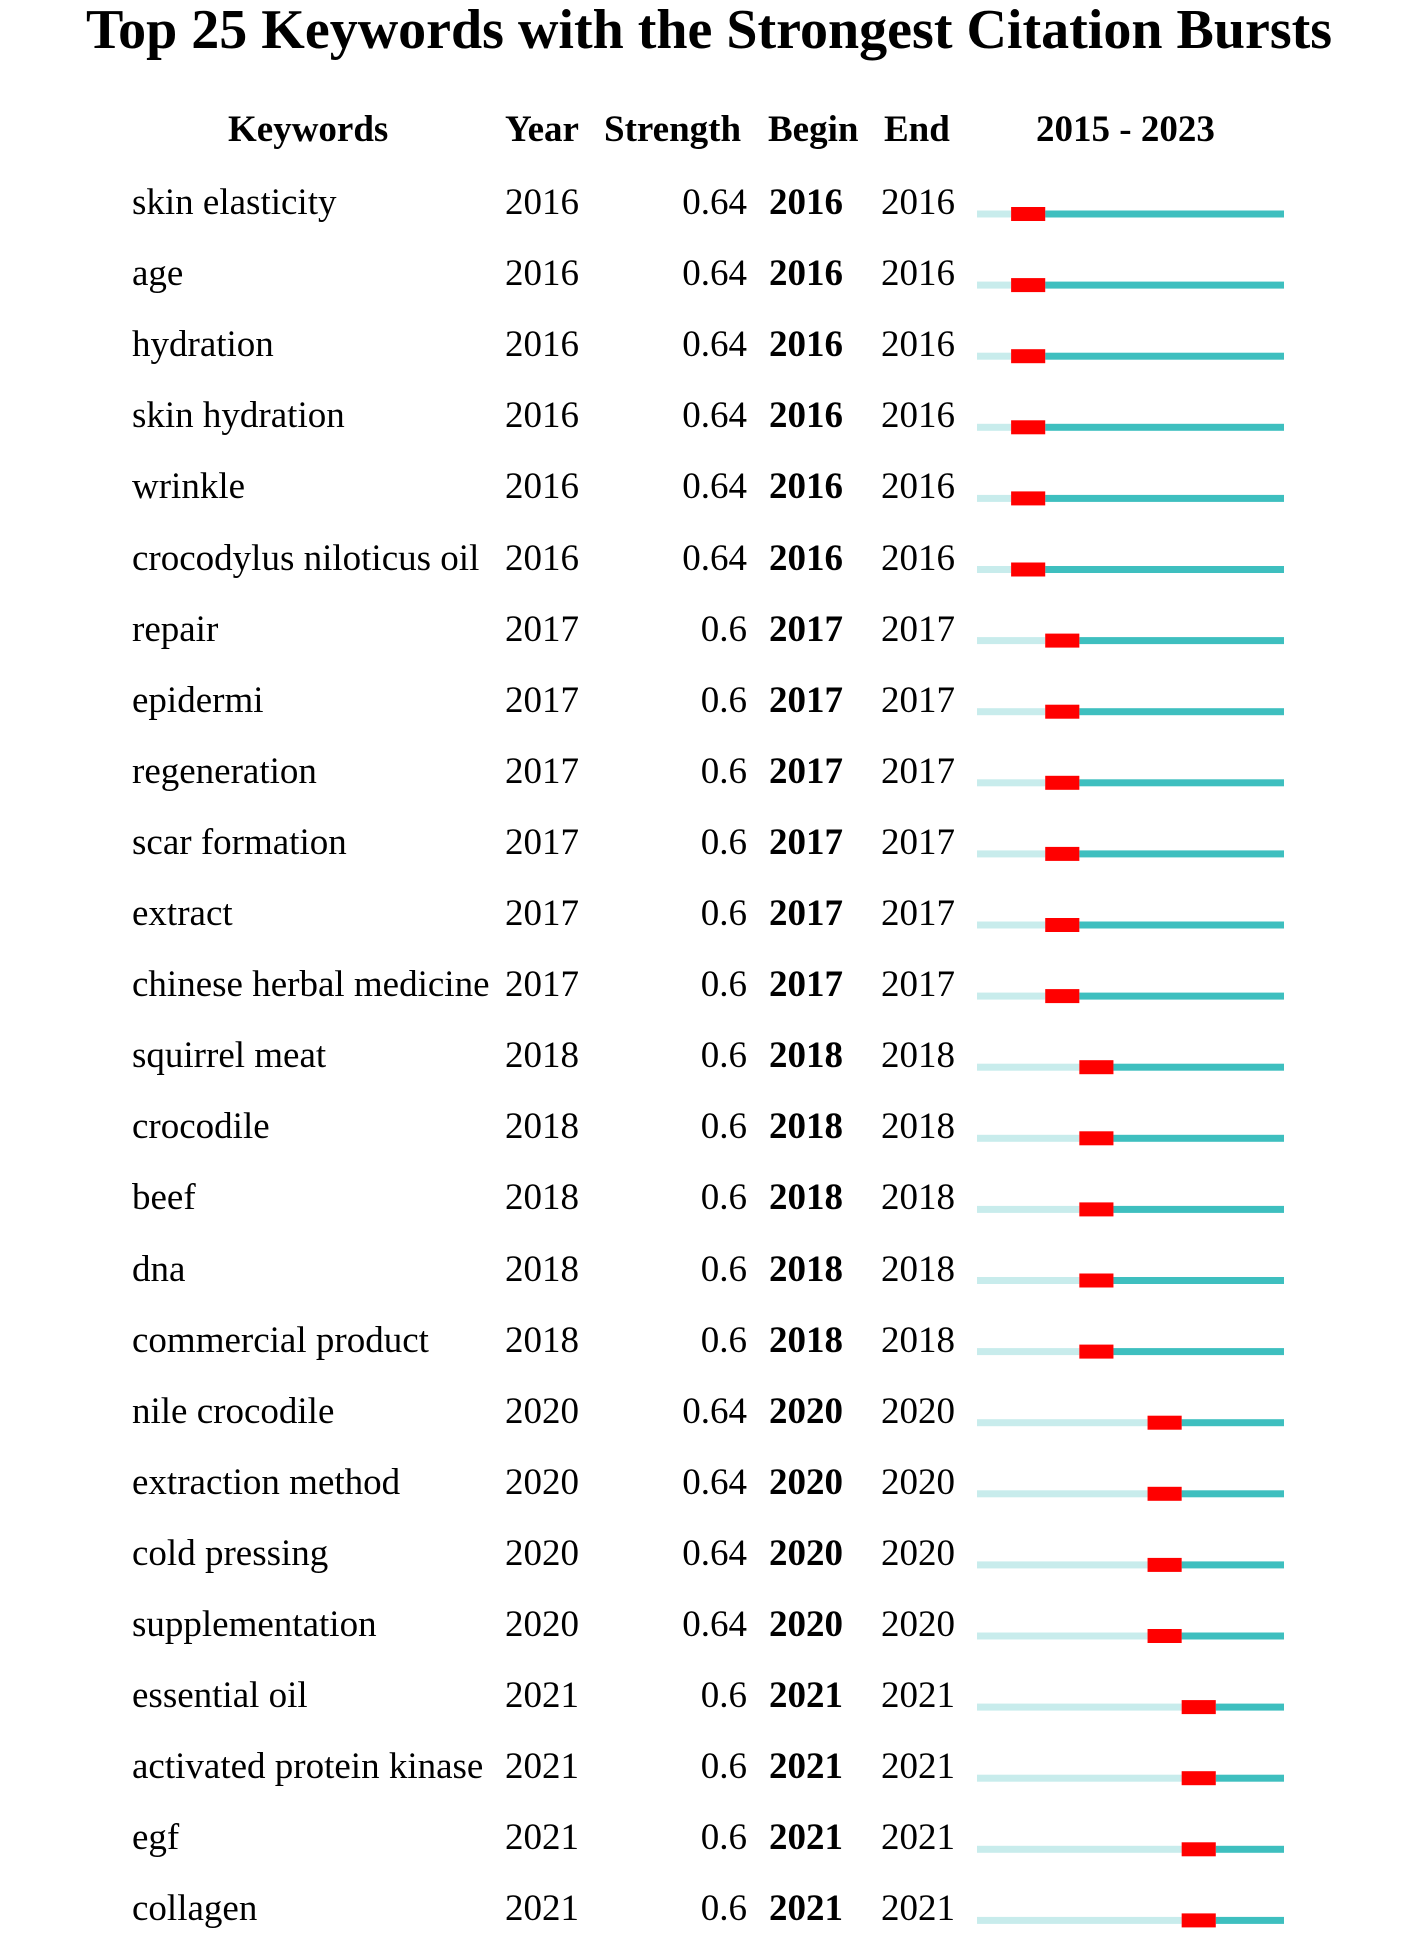 Image resolution: width=1418 pixels, height=1934 pixels. Describe the element at coordinates (918, 629) in the screenshot. I see `end-cell: 2017` at that location.